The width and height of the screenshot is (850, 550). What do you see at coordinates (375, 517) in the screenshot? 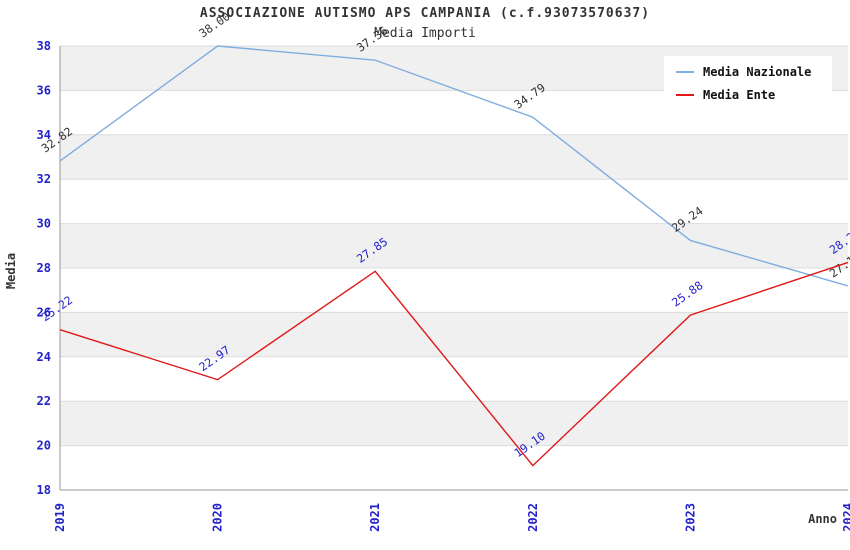
I see `x-tick-label: 2021` at bounding box center [375, 517].